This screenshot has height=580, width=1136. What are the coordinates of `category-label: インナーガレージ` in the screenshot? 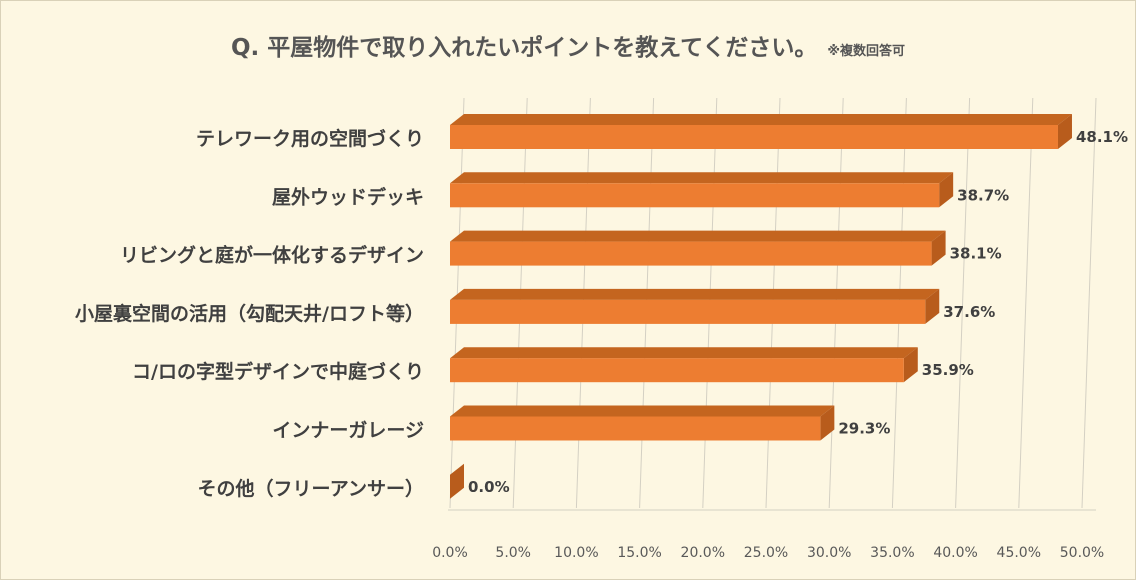 It's located at (348, 431).